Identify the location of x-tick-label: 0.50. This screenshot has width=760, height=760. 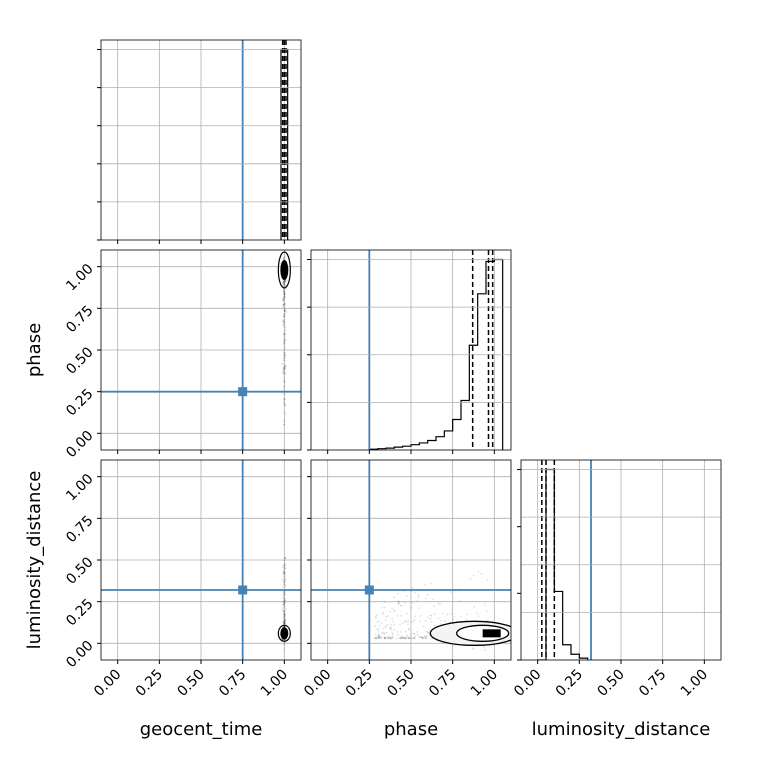
(190, 683).